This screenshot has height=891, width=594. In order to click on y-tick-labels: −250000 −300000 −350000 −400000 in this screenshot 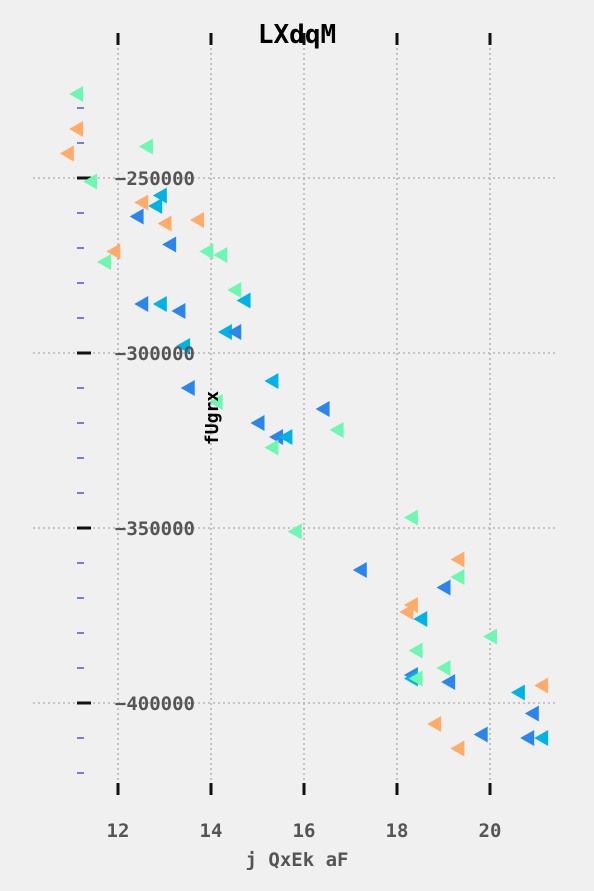, I will do `click(155, 441)`.